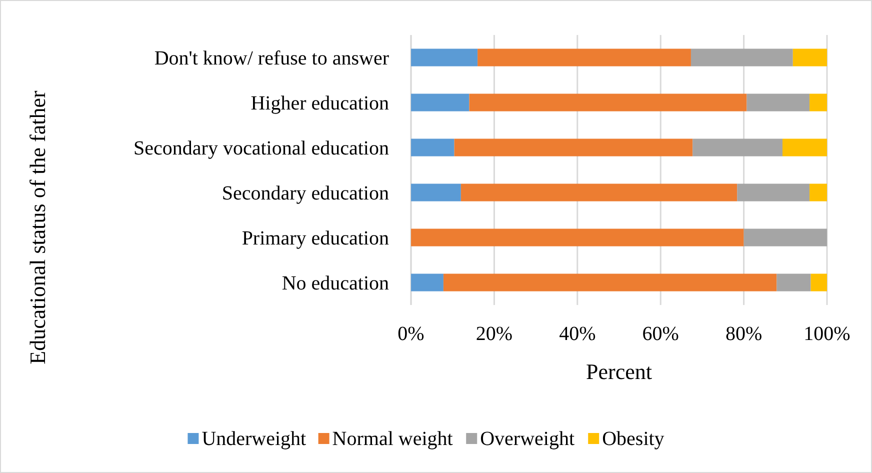  What do you see at coordinates (319, 103) in the screenshot?
I see `y-tick-label: Higher education` at bounding box center [319, 103].